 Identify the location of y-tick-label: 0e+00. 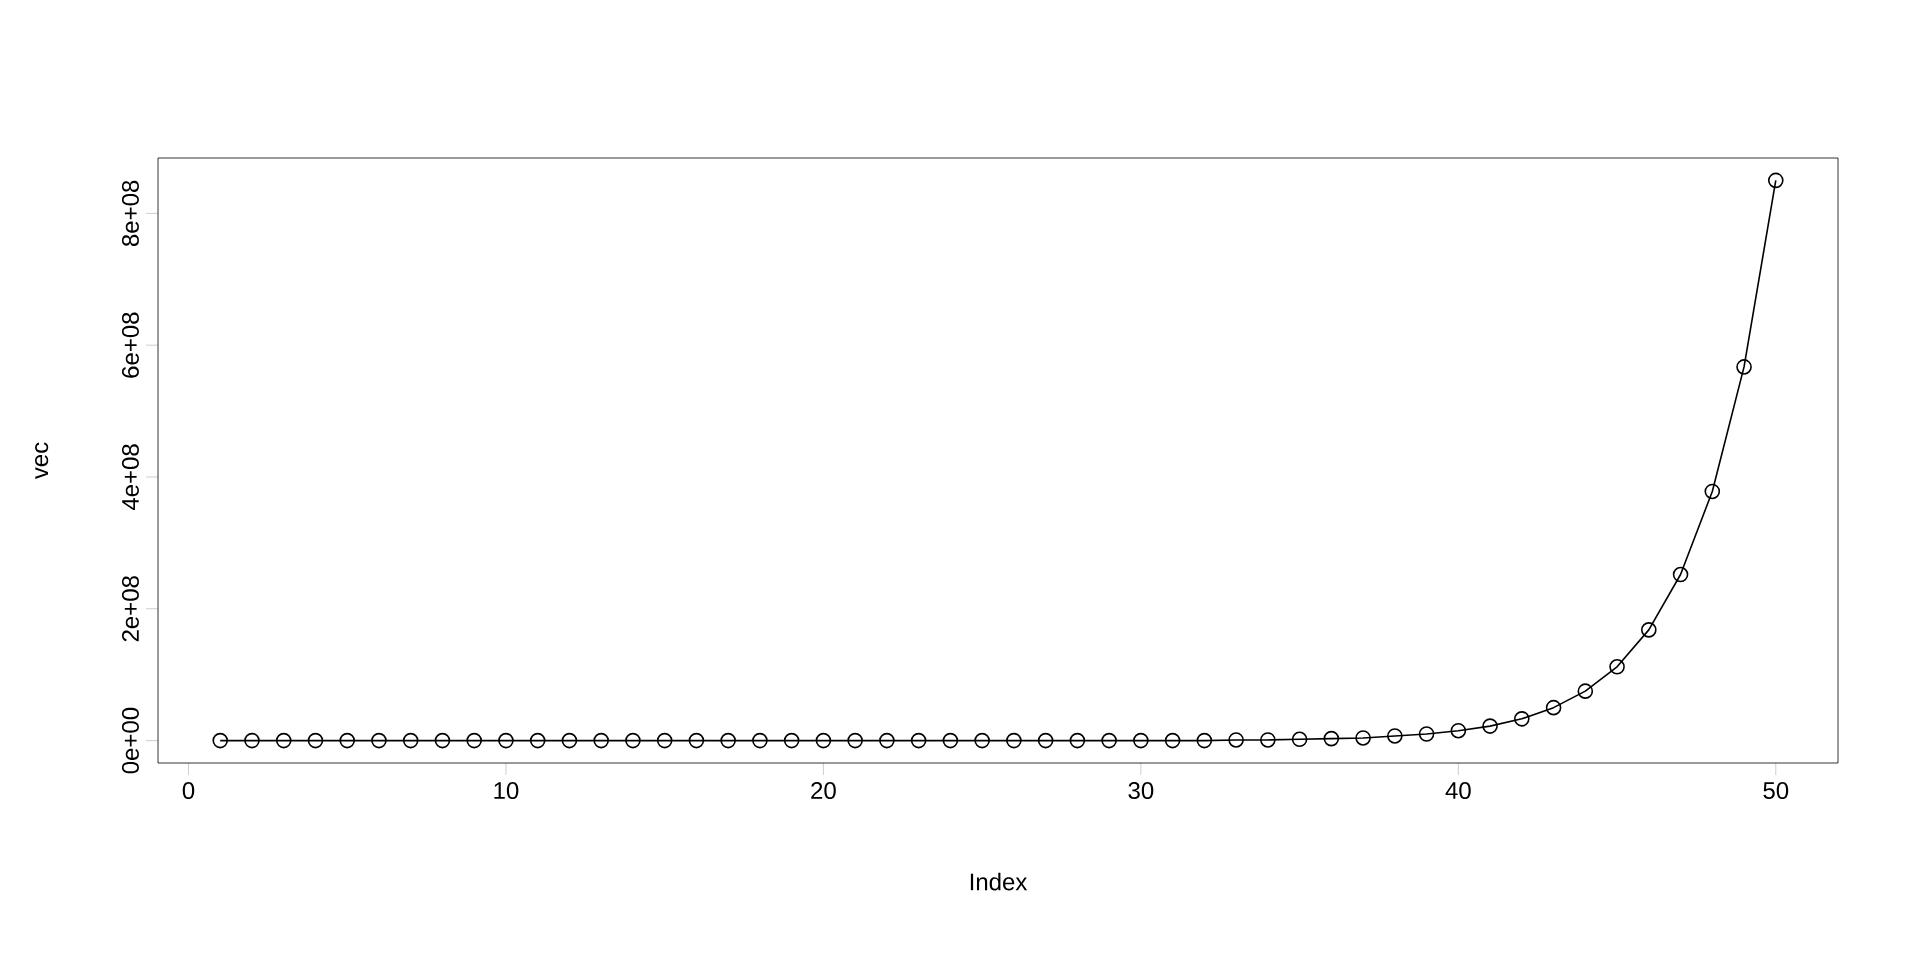
(130, 740).